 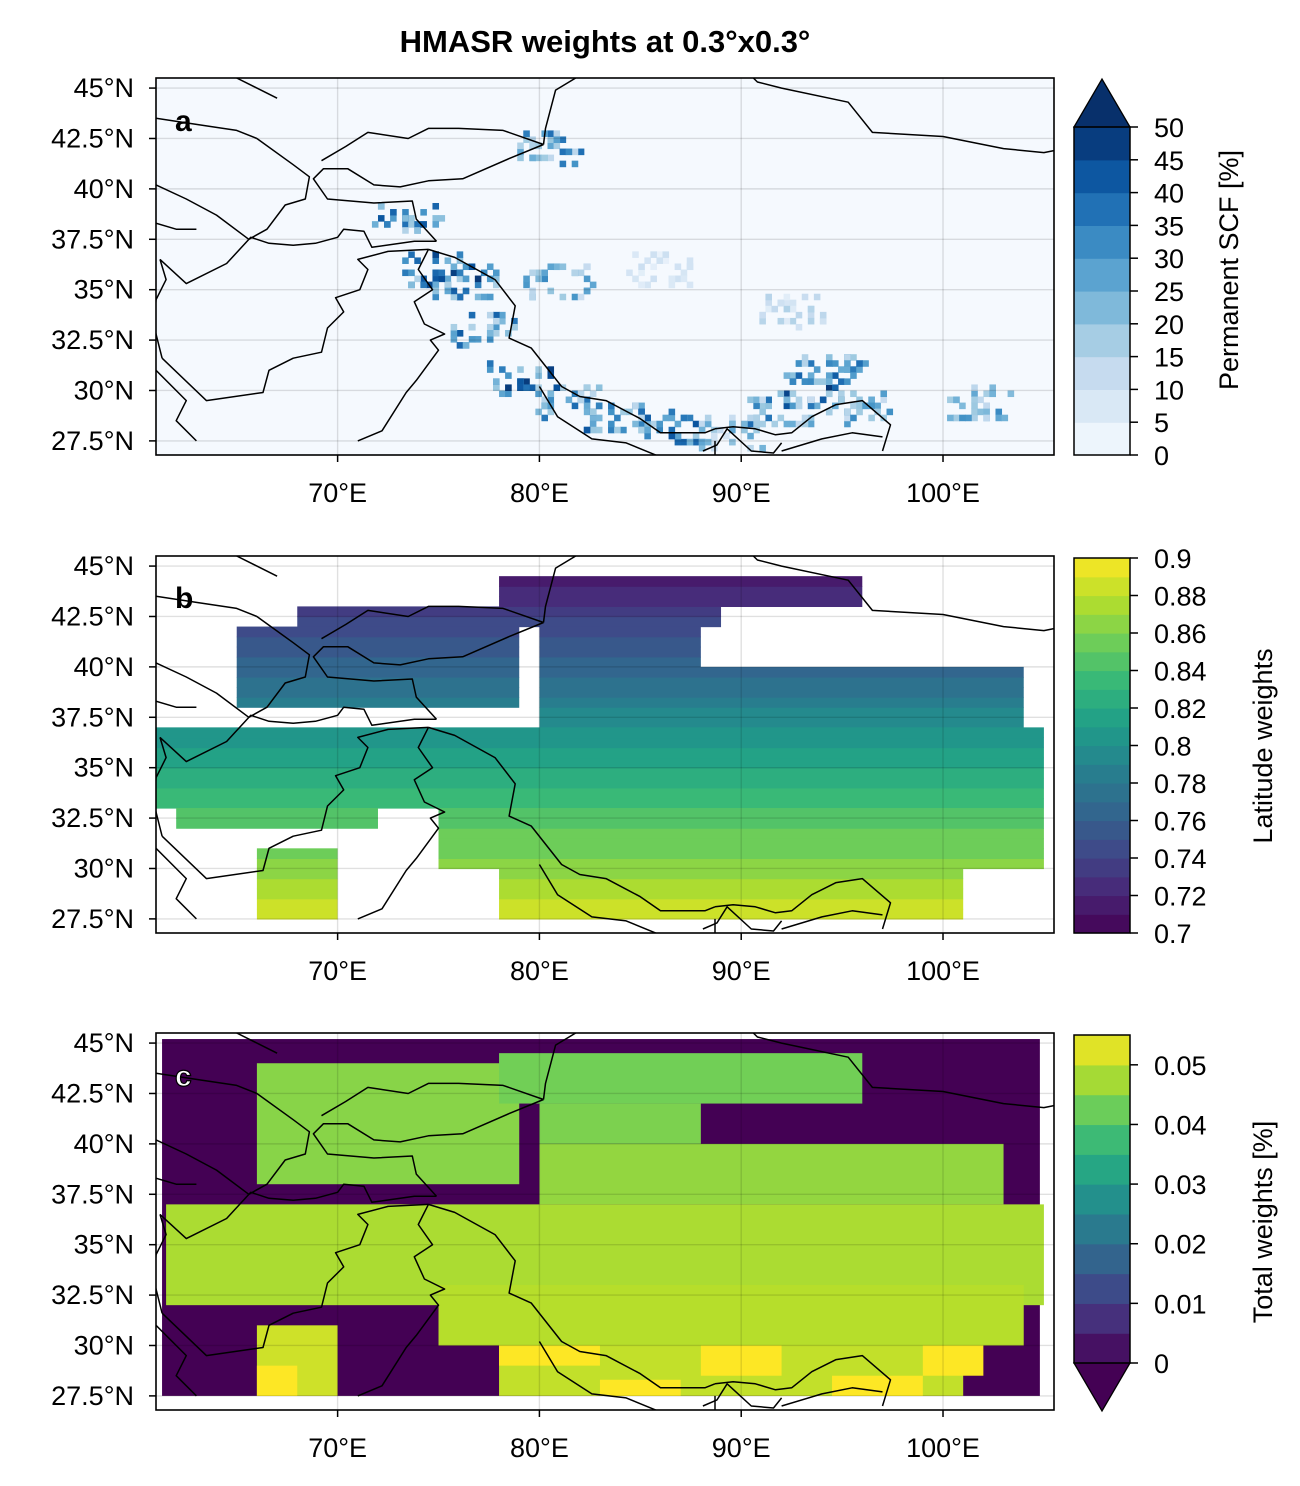 I want to click on y-tick-label: 40°N, so click(x=104, y=1144).